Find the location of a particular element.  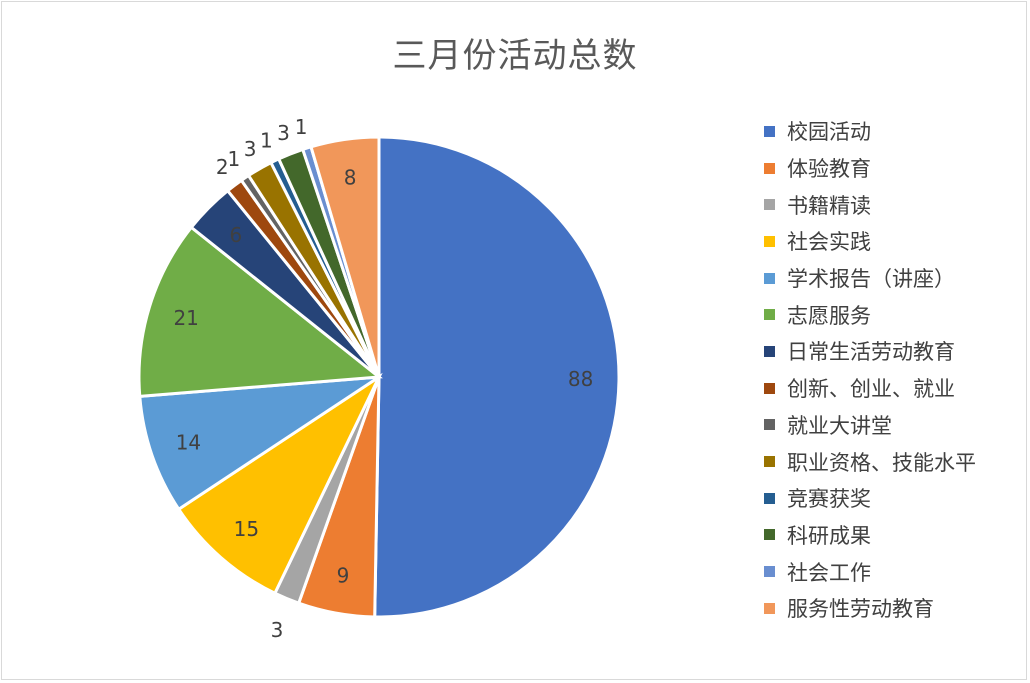

data-label-9: 3 is located at coordinates (250, 149).